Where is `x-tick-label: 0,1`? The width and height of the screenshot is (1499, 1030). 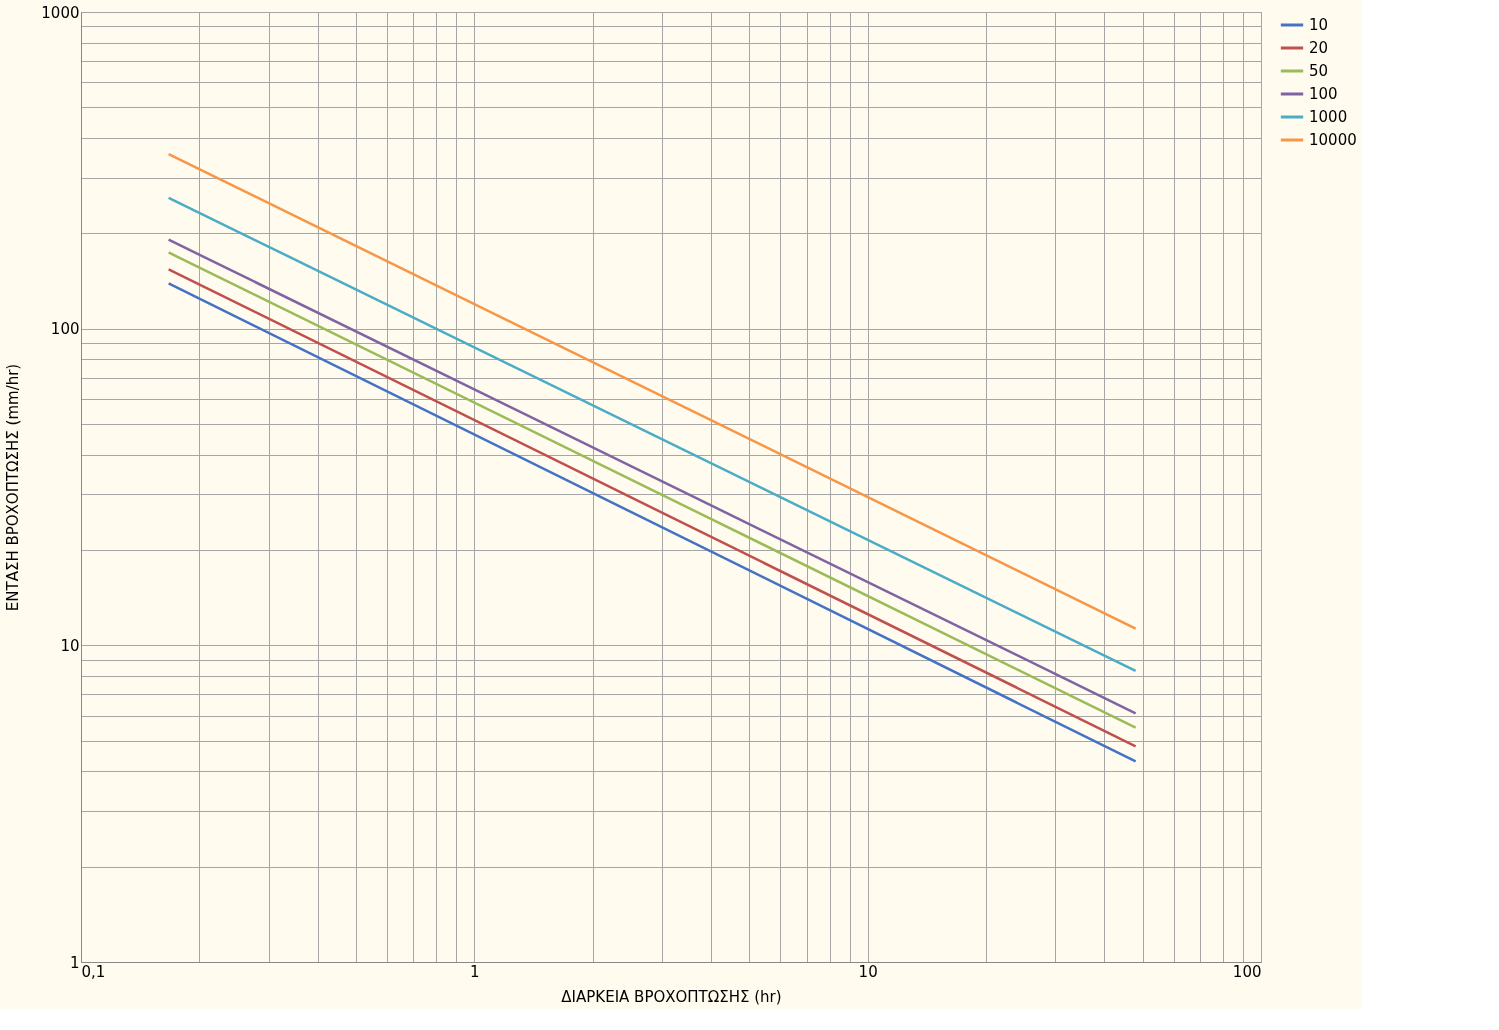
x-tick-label: 0,1 is located at coordinates (93, 971).